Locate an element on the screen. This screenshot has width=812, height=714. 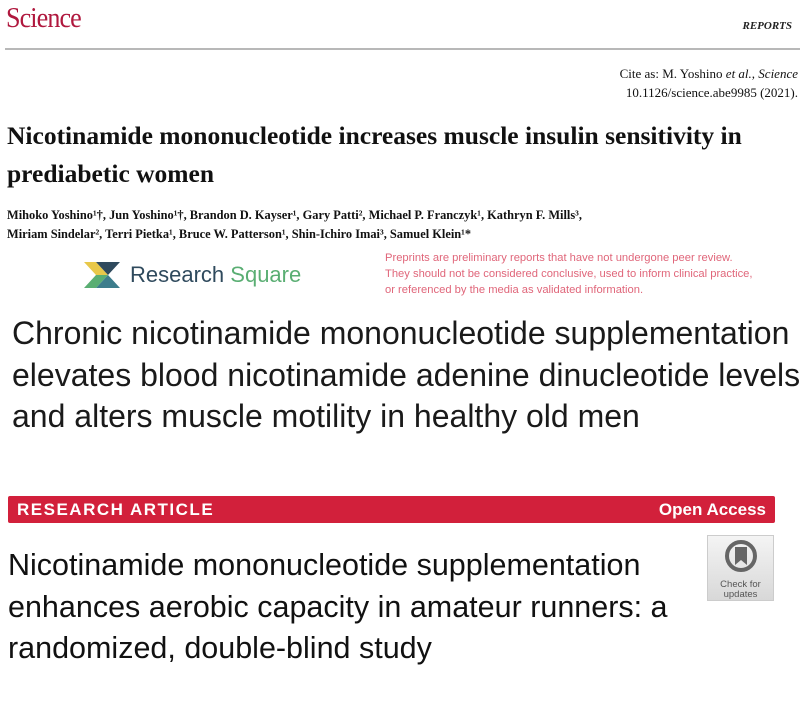
cite-journal: , Science is located at coordinates (774, 73).